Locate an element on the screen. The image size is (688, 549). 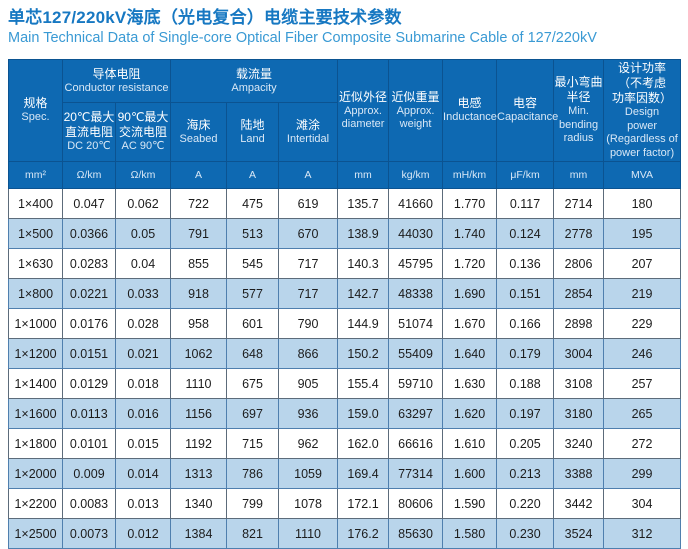
table-cell: 1×1000 is located at coordinates (35, 323).